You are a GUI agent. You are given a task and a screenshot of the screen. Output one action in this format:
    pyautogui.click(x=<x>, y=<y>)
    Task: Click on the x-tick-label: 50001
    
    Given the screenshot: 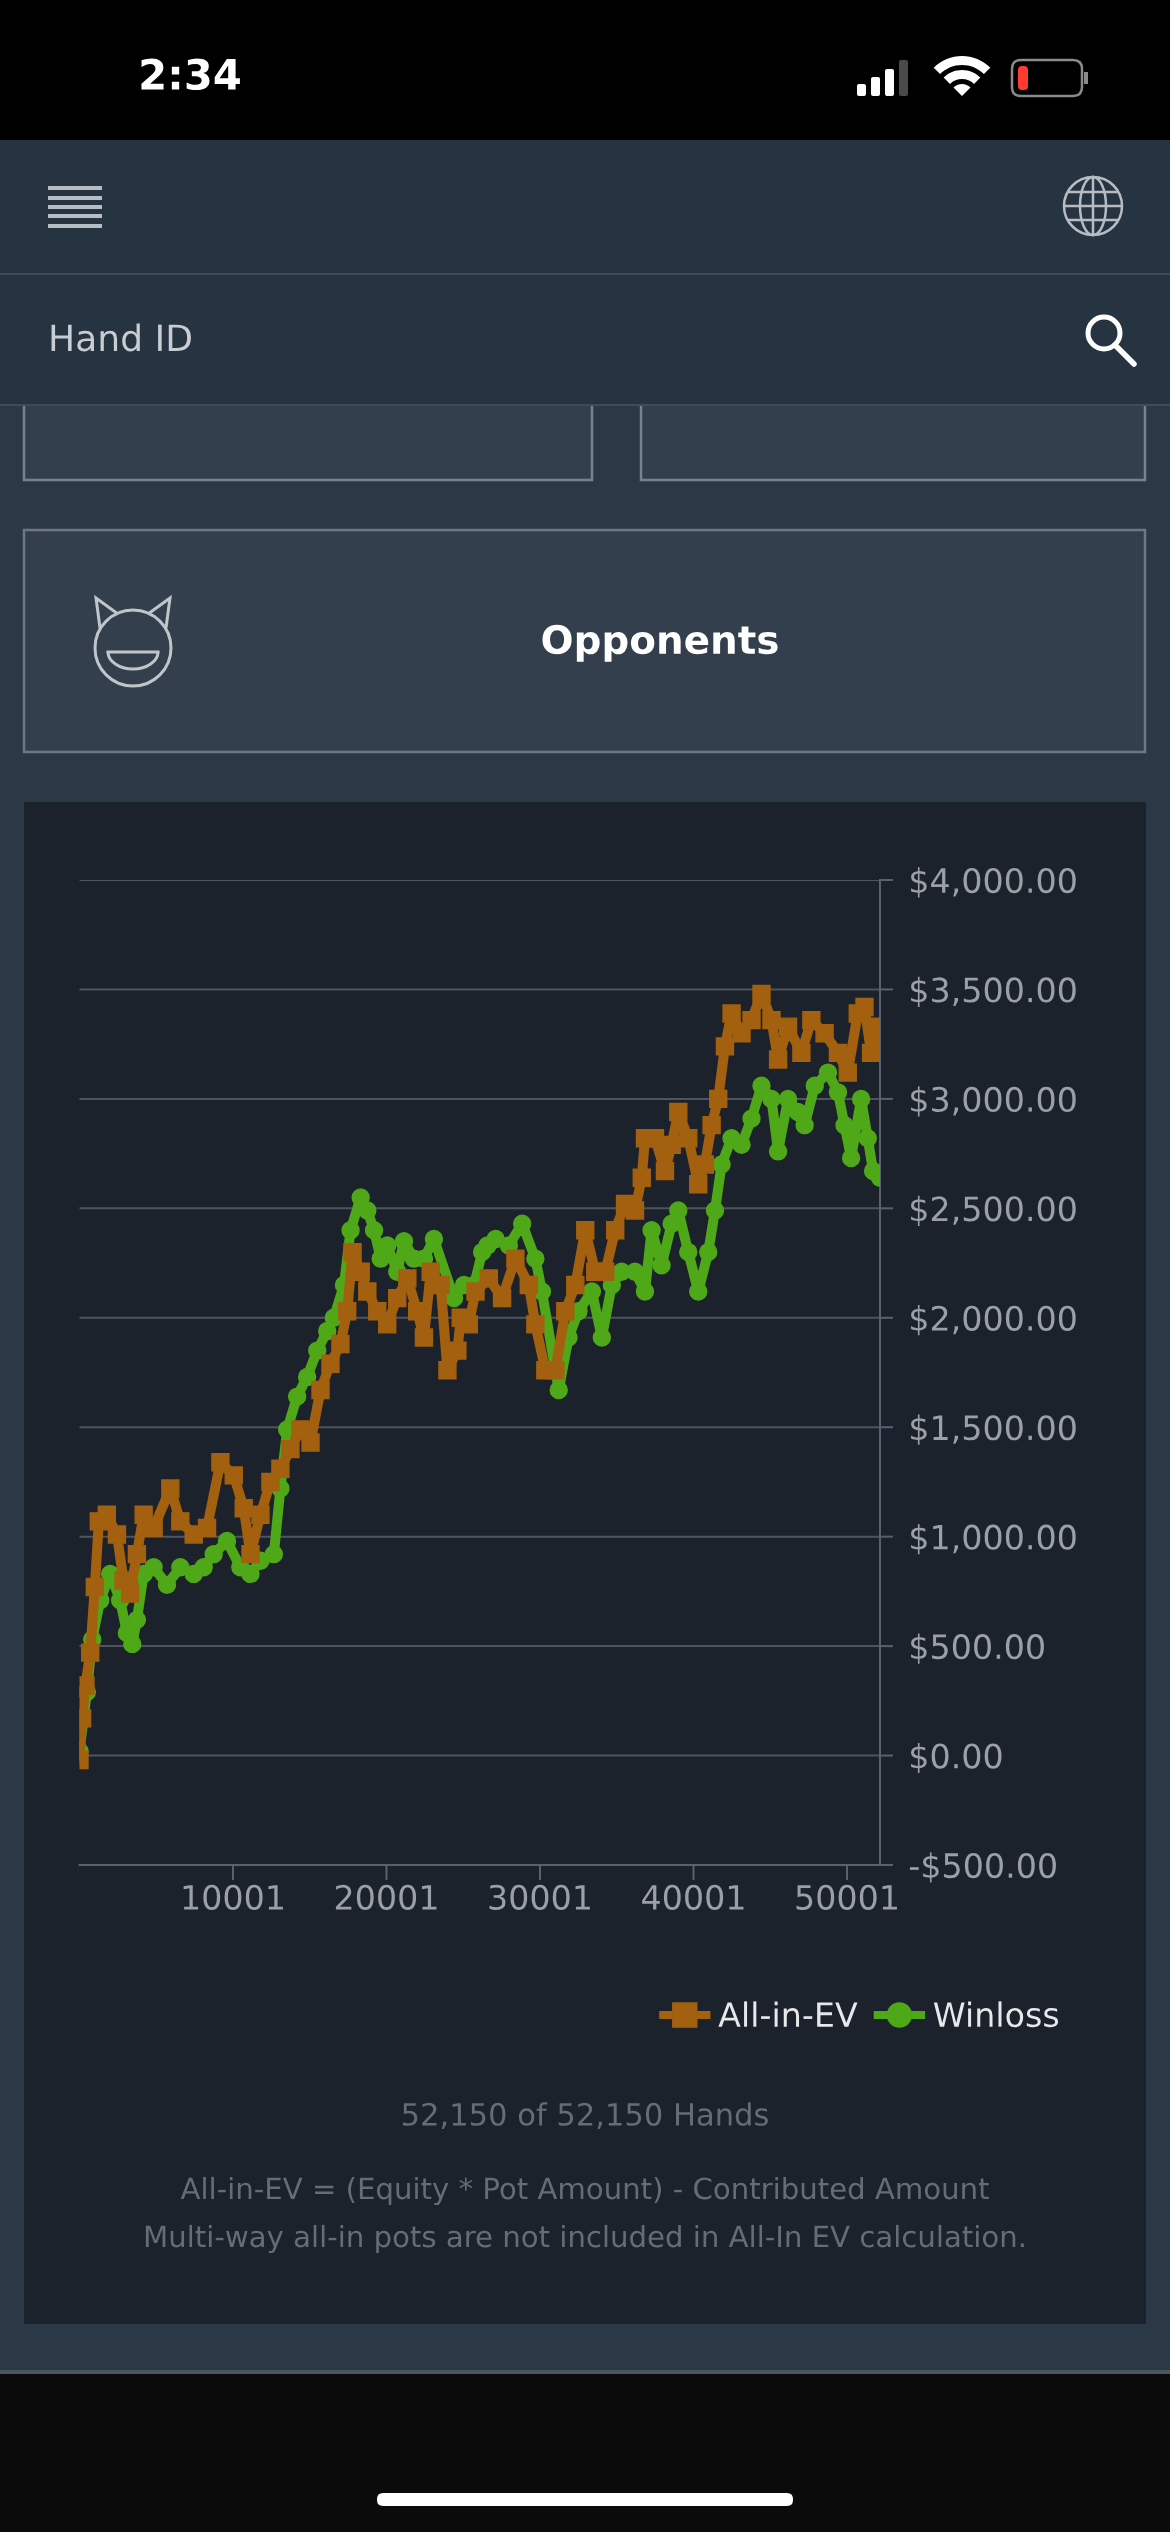 What is the action you would take?
    pyautogui.click(x=846, y=1897)
    